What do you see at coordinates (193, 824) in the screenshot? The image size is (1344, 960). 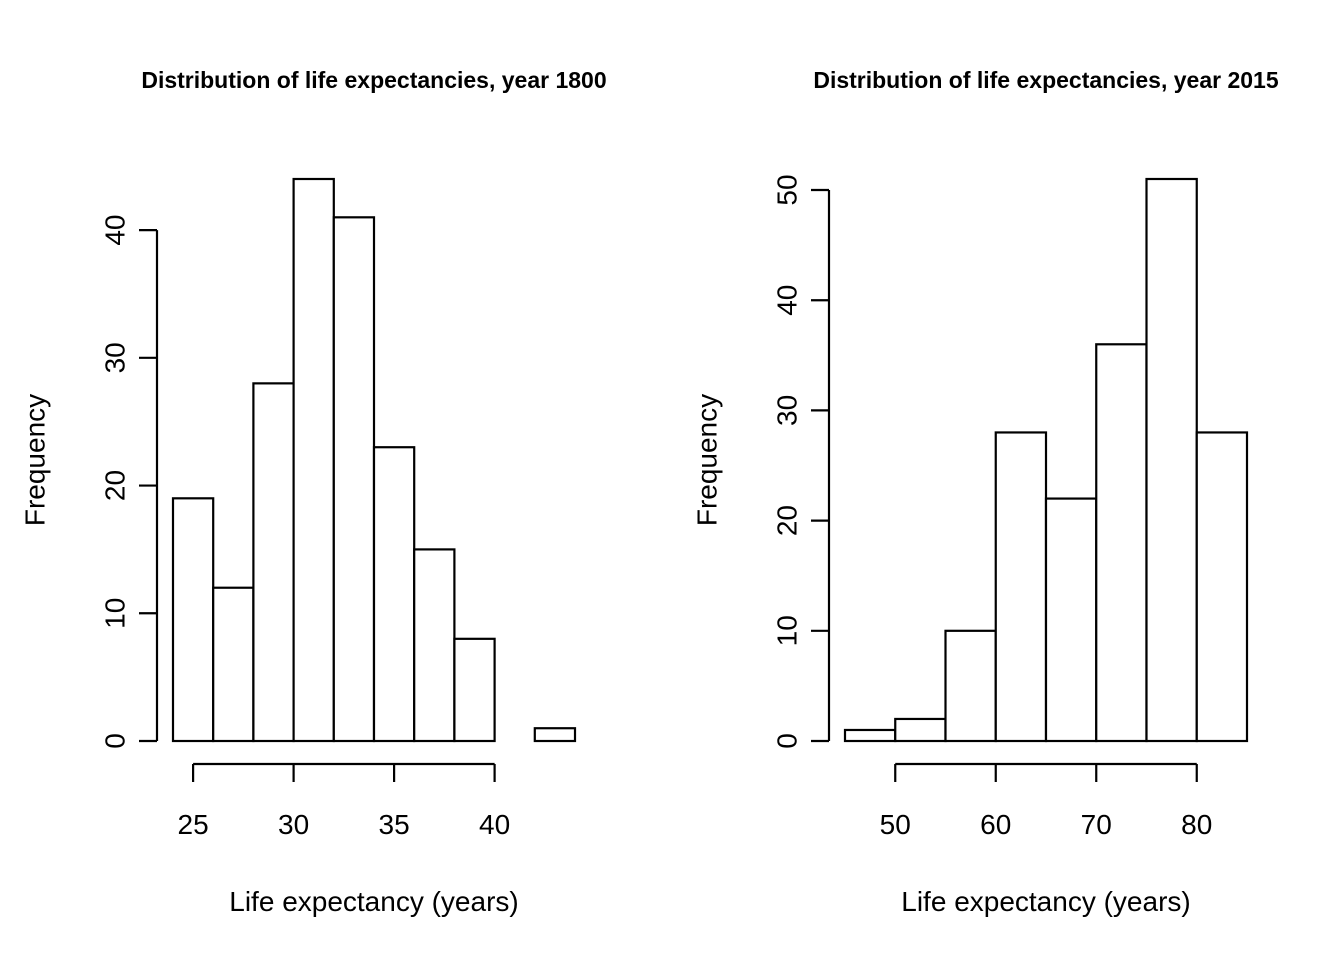 I see `x-tick-label: 25` at bounding box center [193, 824].